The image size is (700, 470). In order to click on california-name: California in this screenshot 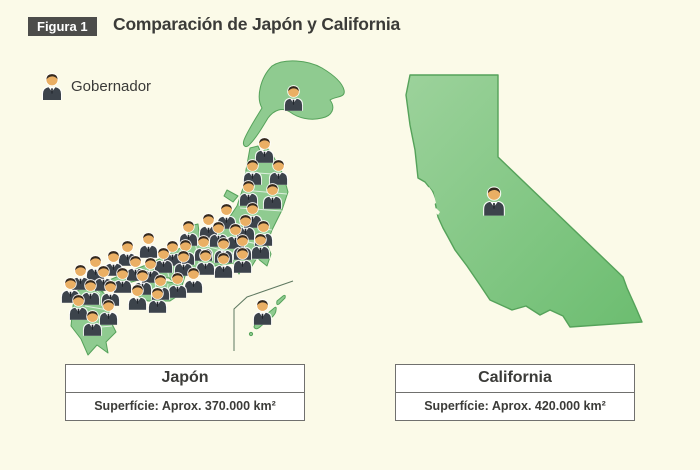, I will do `click(515, 379)`.